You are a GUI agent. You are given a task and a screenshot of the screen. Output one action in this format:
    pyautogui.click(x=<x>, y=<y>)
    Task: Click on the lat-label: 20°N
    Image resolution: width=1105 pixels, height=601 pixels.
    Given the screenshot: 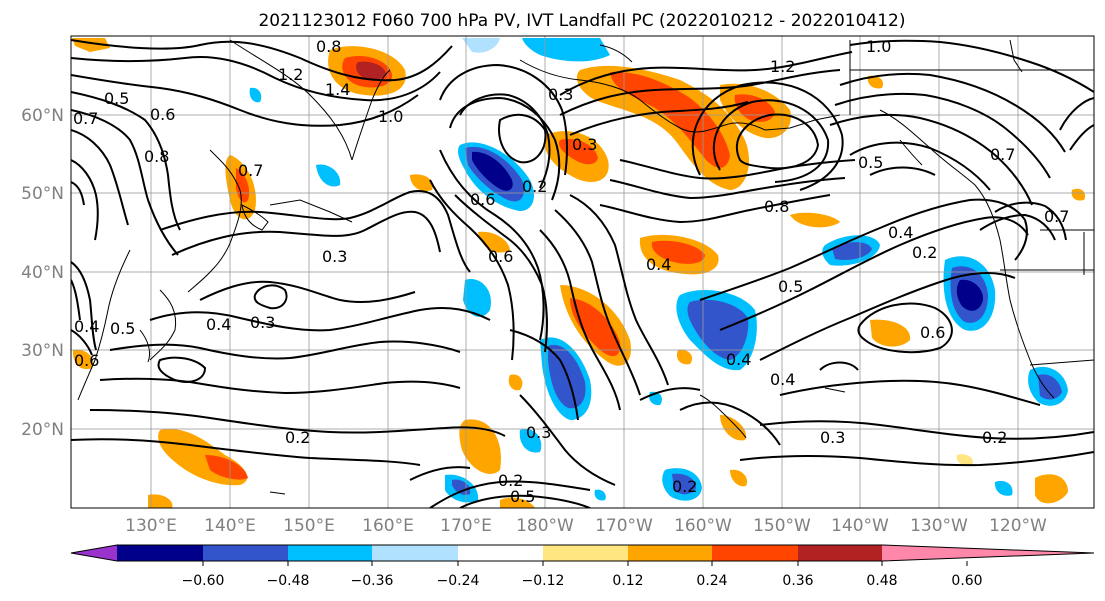 What is the action you would take?
    pyautogui.click(x=42, y=430)
    